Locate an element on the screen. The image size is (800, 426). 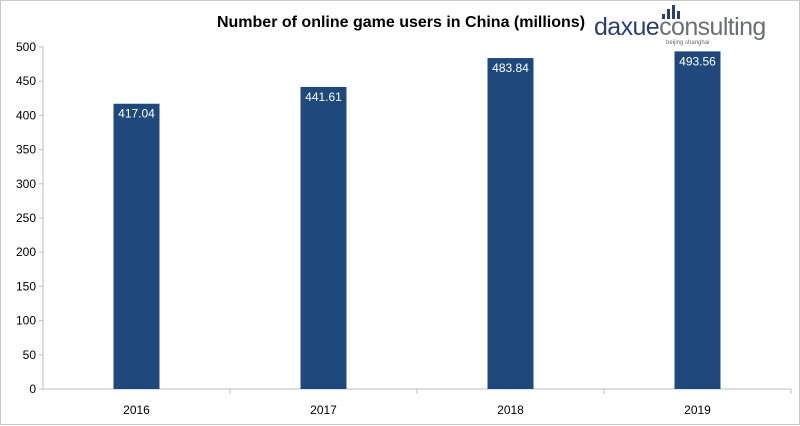
brand-name: daxueconsulting is located at coordinates (680, 27).